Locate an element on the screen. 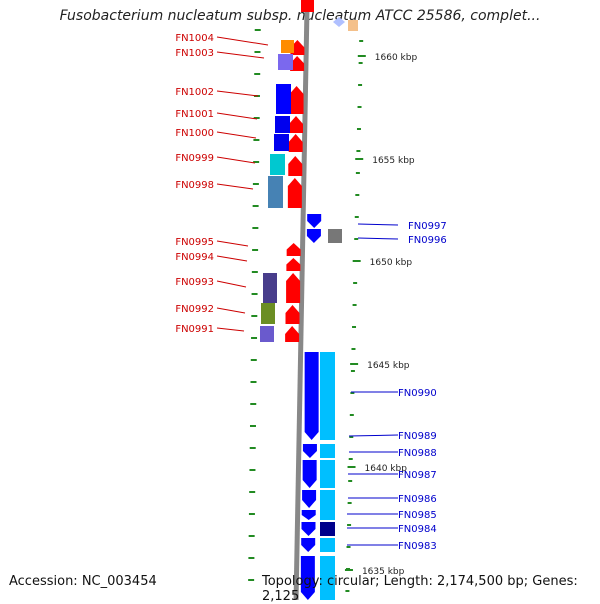  marker-top is located at coordinates (339, 22).